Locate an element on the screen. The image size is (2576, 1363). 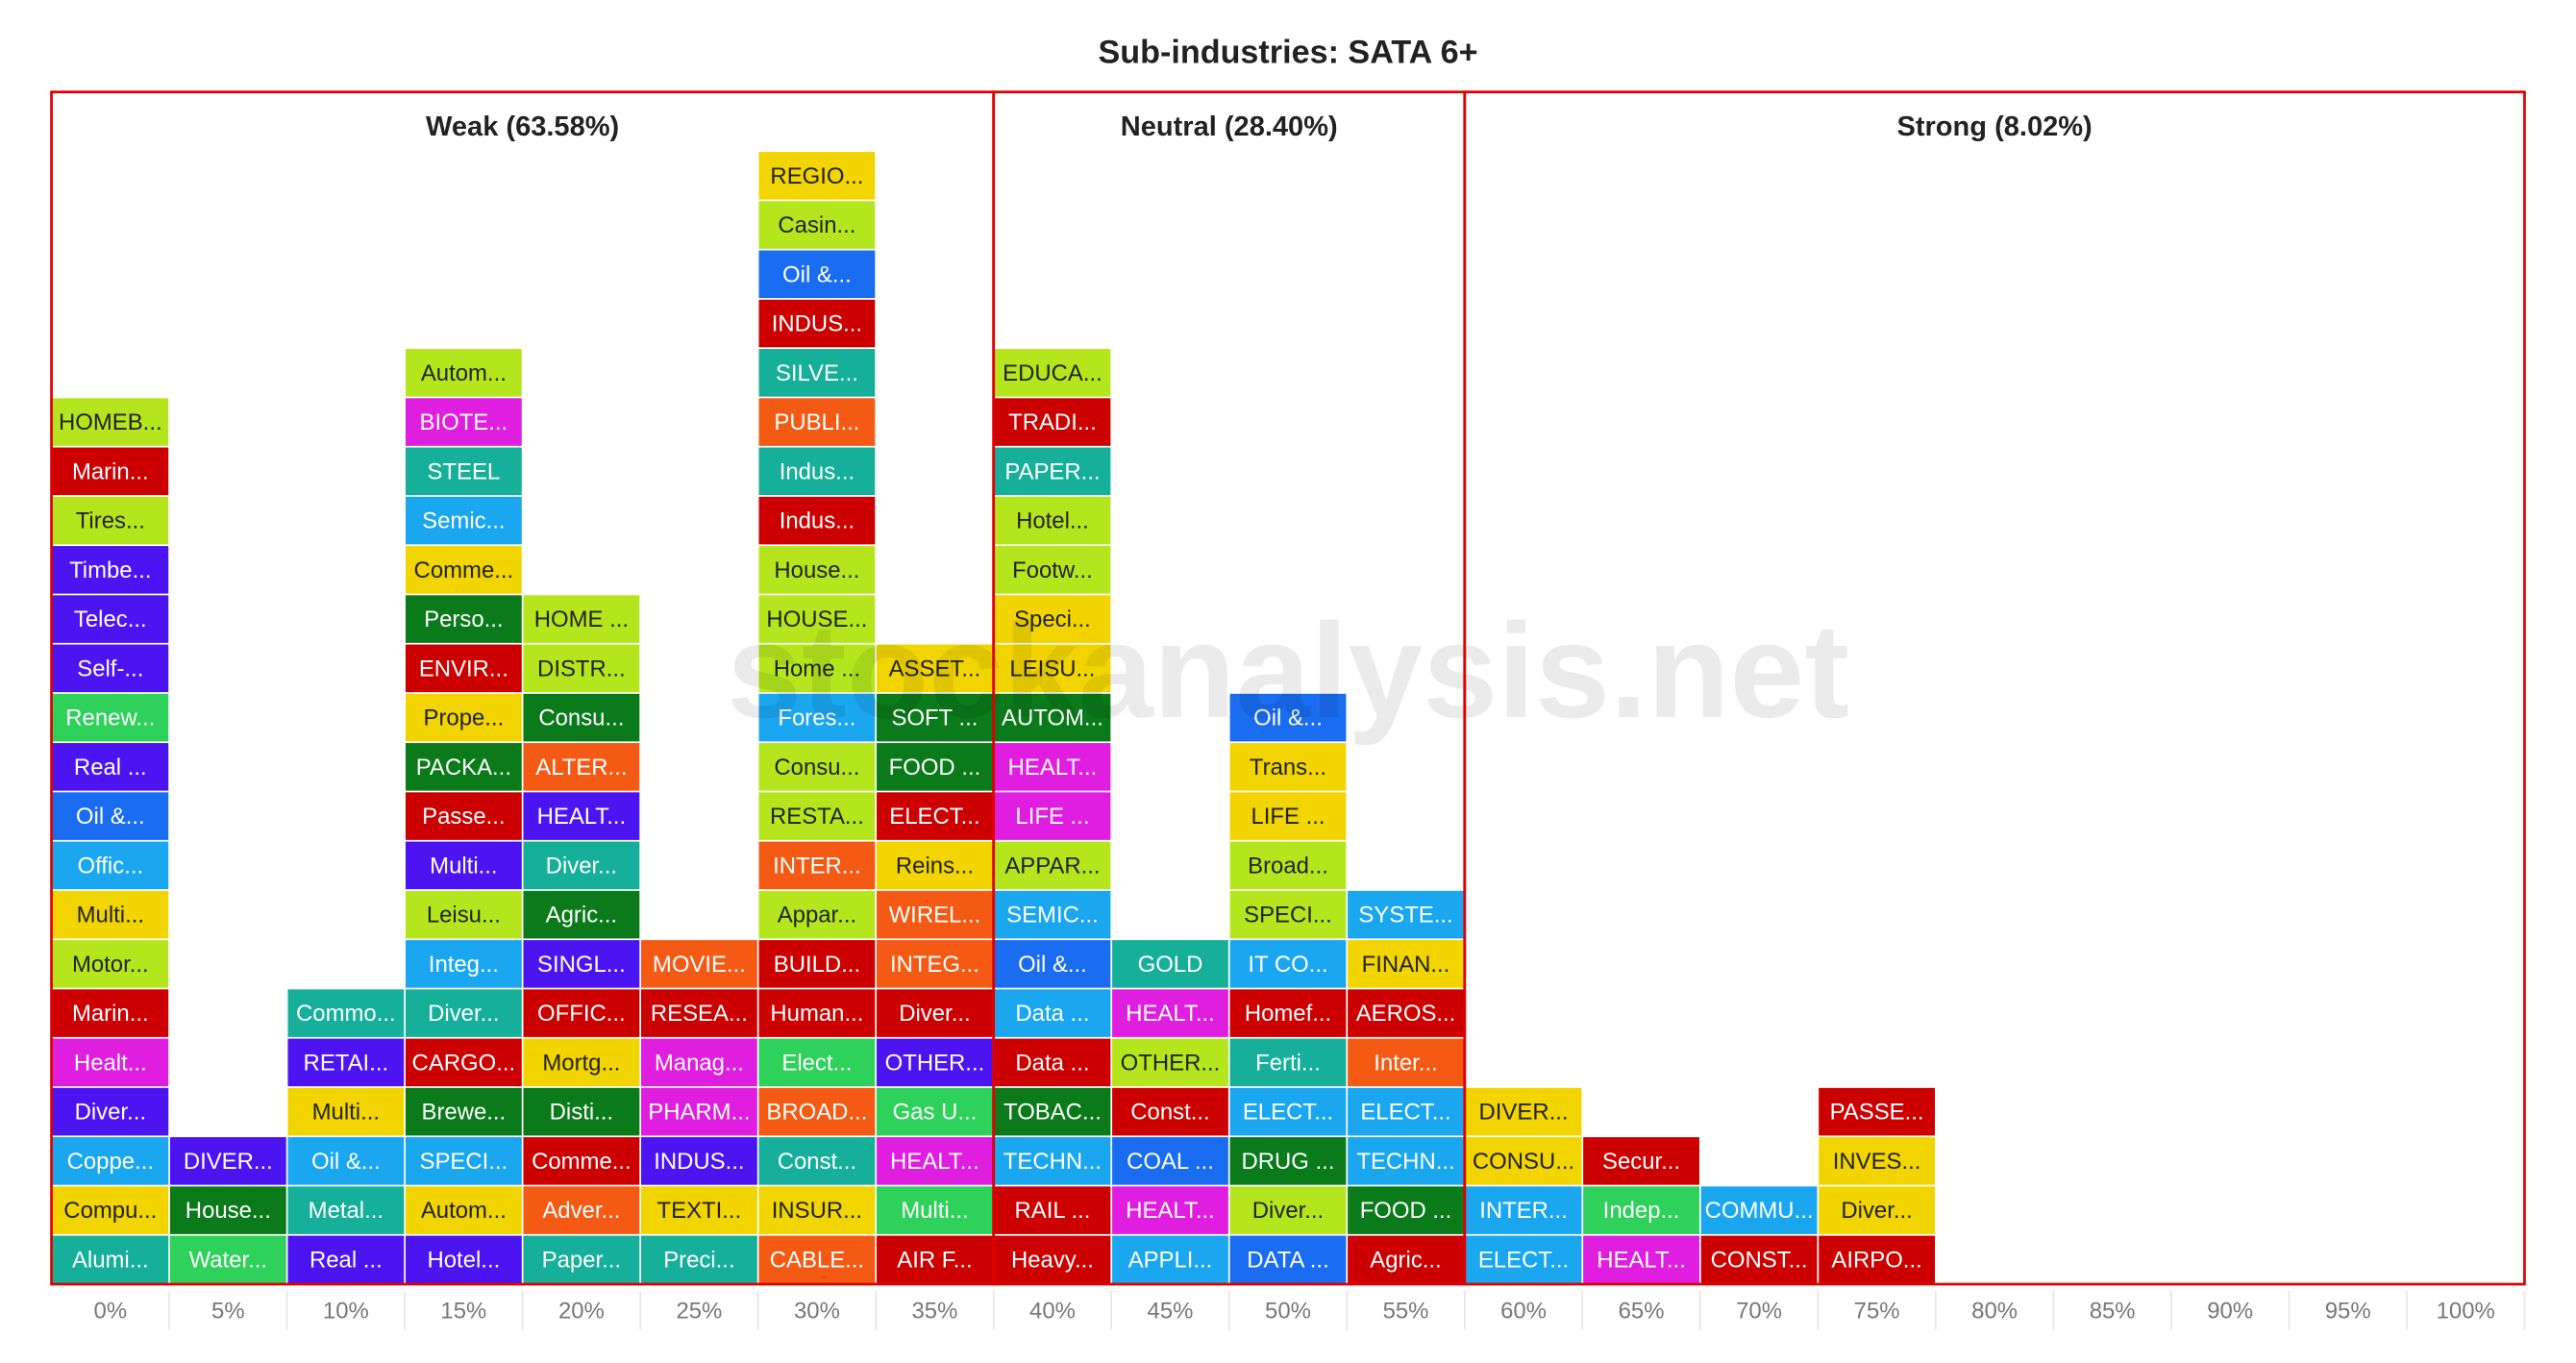
x-tick-label: 50% is located at coordinates (1288, 1311).